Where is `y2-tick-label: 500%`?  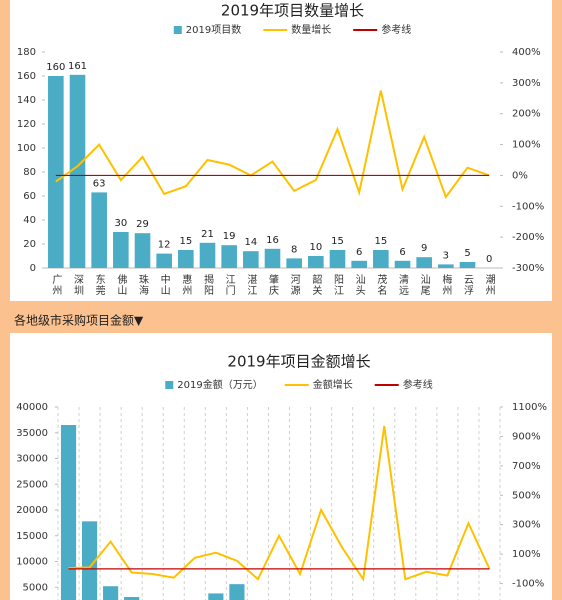
y2-tick-label: 500% is located at coordinates (526, 495).